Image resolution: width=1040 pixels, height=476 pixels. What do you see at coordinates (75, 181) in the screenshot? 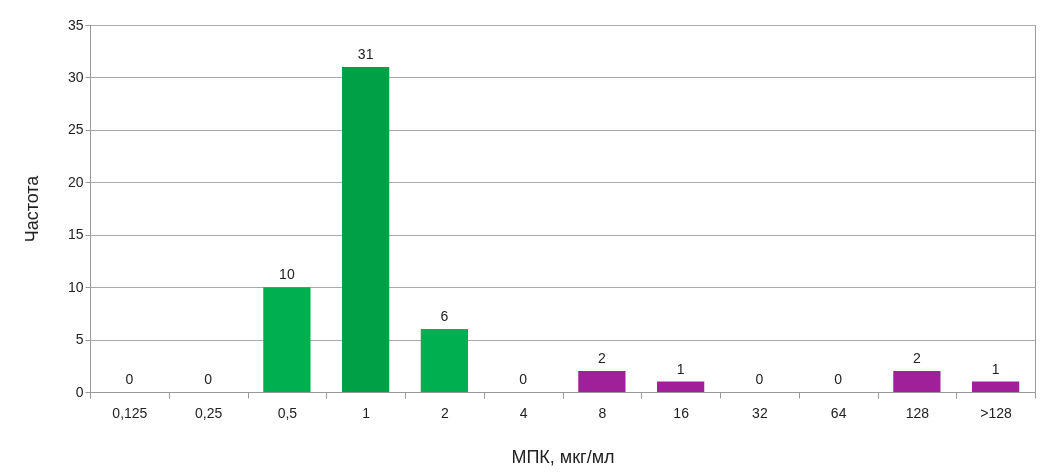
I see `y-tick-label: 20` at bounding box center [75, 181].